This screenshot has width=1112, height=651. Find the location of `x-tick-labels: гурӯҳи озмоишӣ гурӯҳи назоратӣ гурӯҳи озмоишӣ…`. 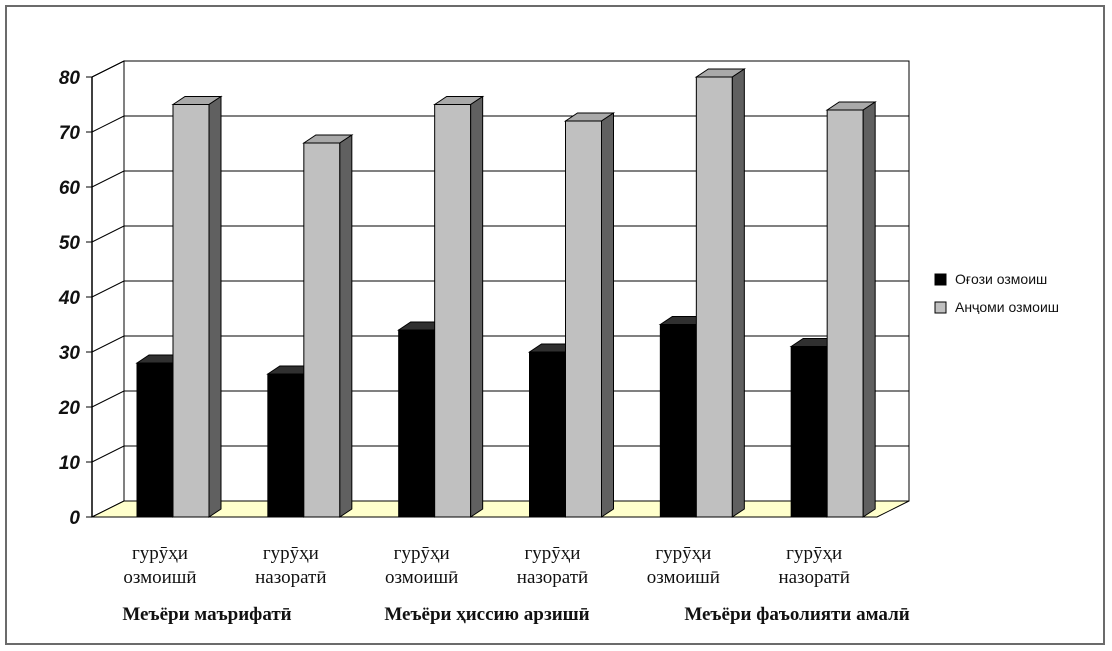

x-tick-labels: гурӯҳи озмоишӣ гурӯҳи назоратӣ гурӯҳи озмоишӣ… is located at coordinates (486, 565).